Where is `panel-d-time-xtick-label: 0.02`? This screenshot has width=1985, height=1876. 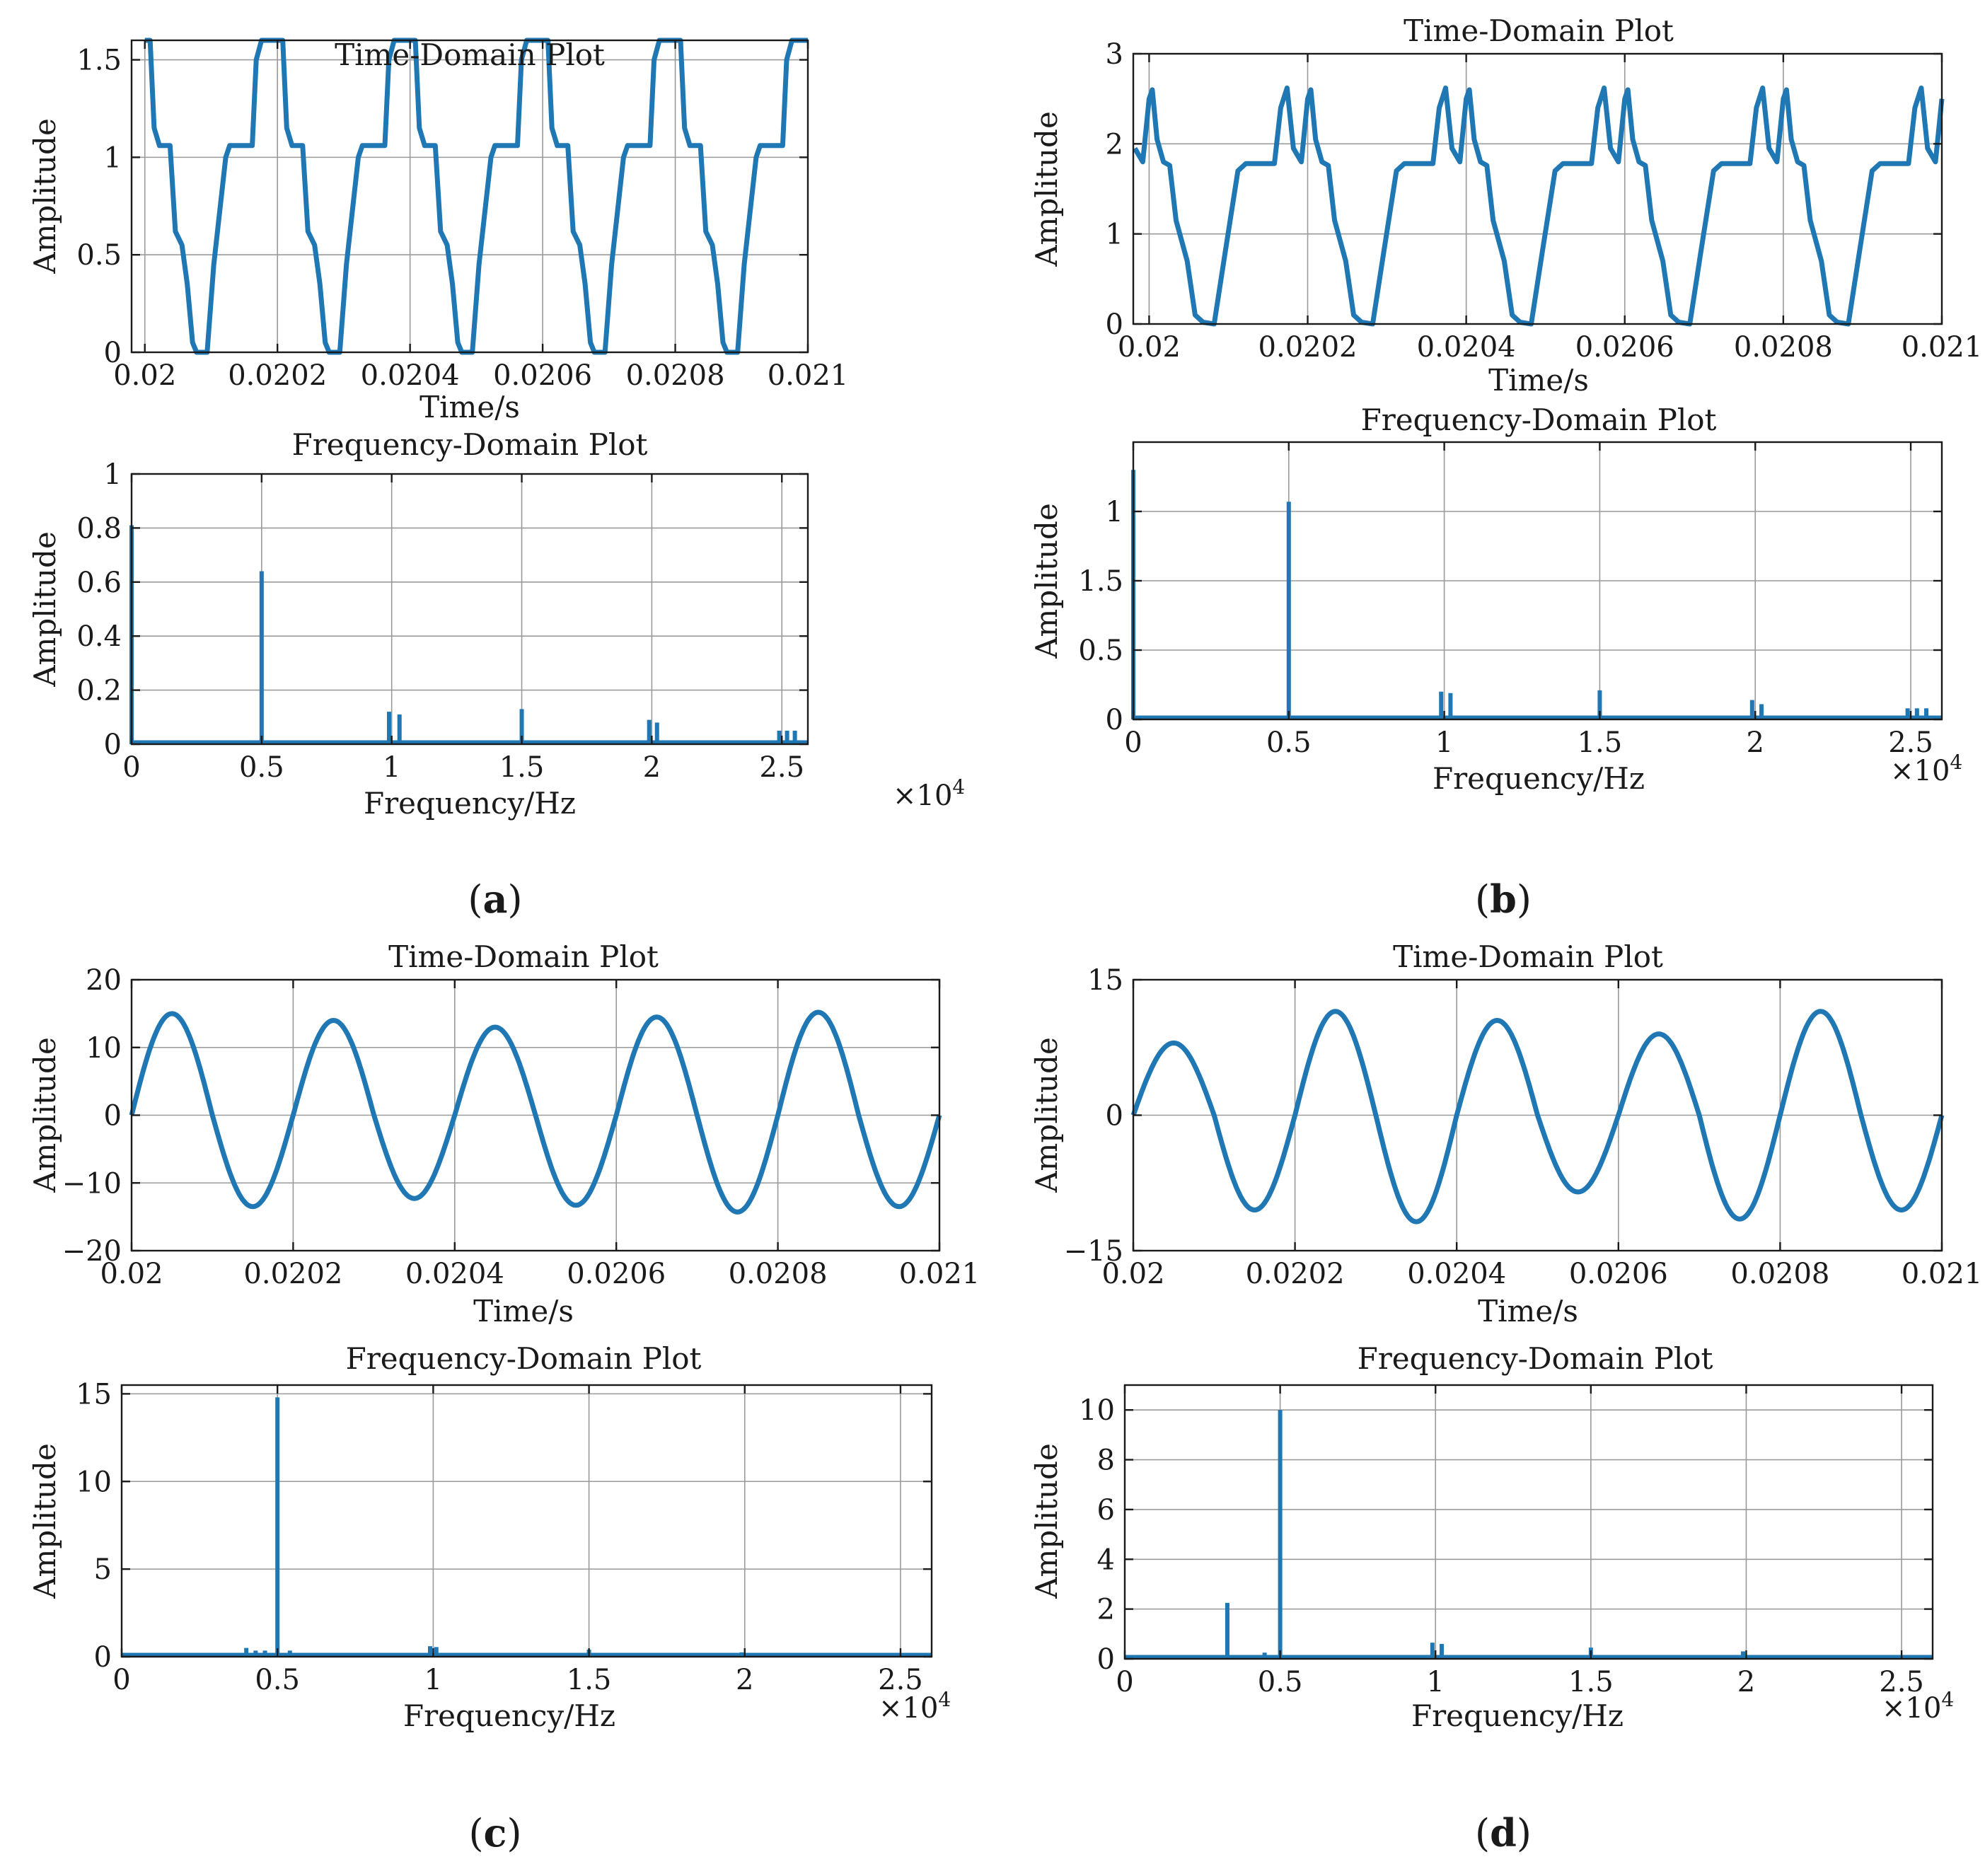 panel-d-time-xtick-label: 0.02 is located at coordinates (1133, 1274).